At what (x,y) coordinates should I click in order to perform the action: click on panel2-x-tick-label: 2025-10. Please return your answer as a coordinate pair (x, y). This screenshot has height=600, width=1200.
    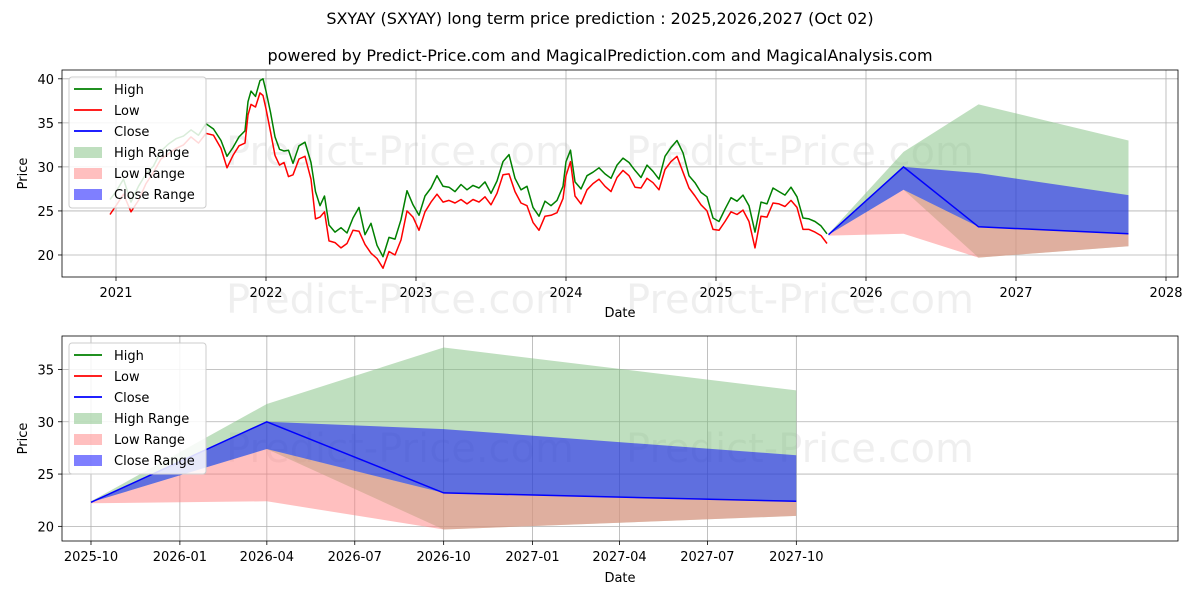
    Looking at the image, I should click on (91, 557).